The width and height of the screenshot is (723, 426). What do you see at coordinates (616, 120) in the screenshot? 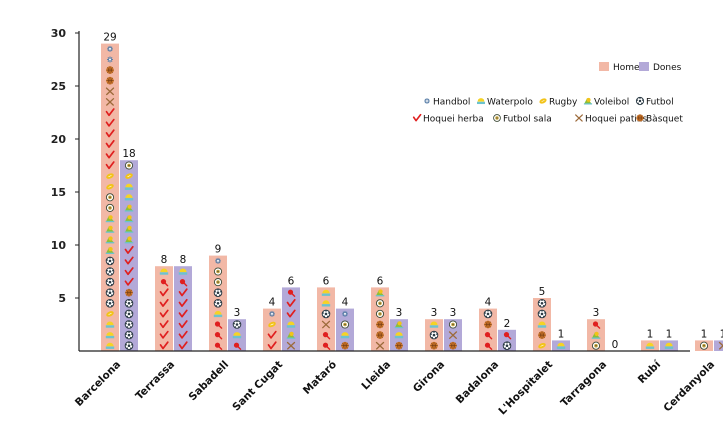
I see `legend-label-hoquei-patins: Hoquei patins` at bounding box center [616, 120].